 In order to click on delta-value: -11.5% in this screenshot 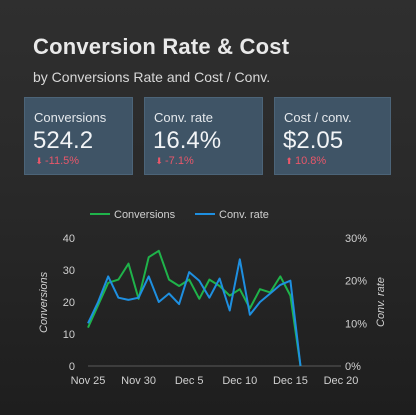, I will do `click(62, 161)`.